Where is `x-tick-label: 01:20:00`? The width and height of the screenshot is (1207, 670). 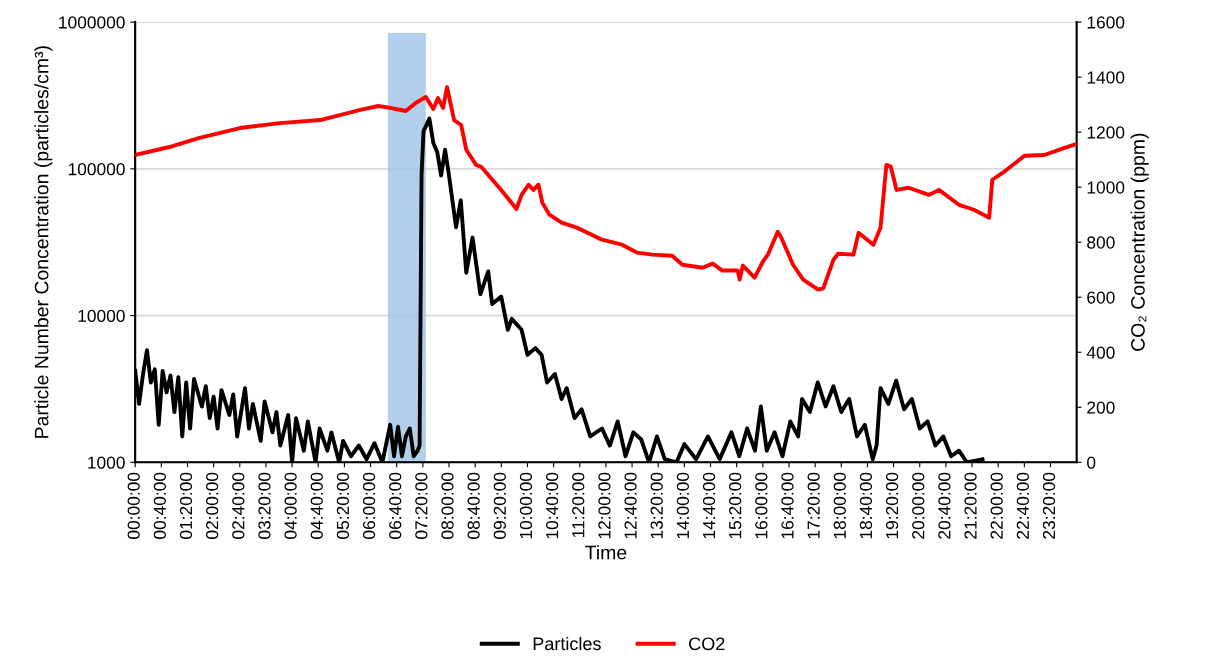
x-tick-label: 01:20:00 is located at coordinates (186, 505).